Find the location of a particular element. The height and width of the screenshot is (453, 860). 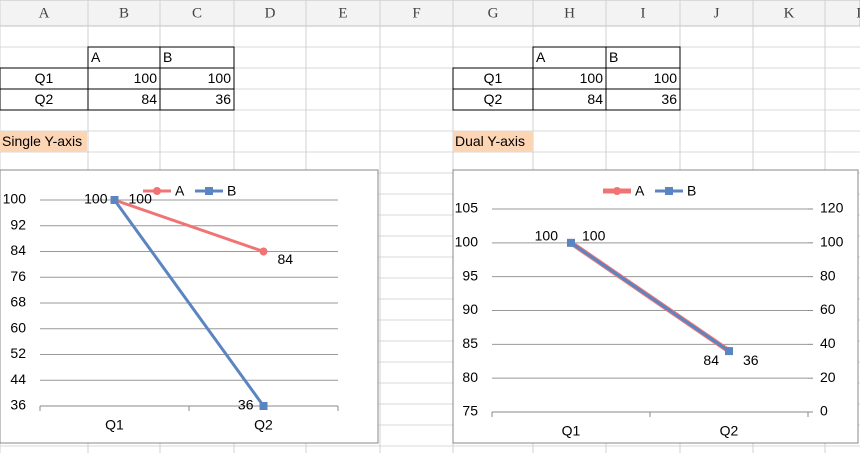

y2-tick-label: 0 is located at coordinates (824, 411).